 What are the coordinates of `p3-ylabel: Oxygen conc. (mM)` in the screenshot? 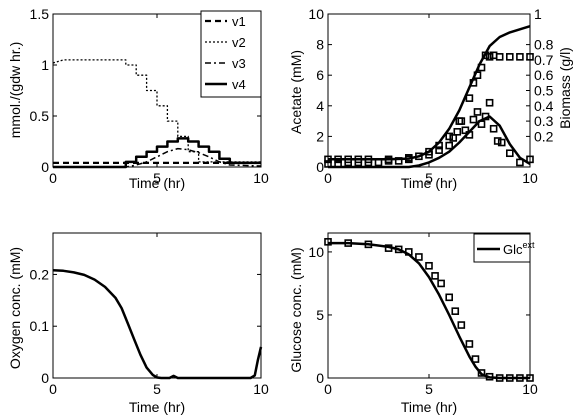 It's located at (15, 308).